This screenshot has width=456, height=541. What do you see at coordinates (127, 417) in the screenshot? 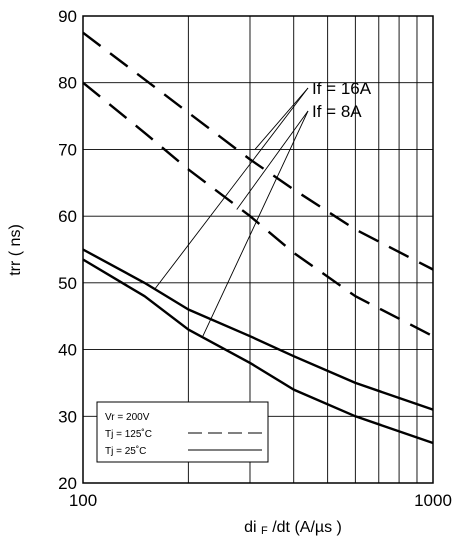
I see `legend-condition-vr: Vr = 200V` at bounding box center [127, 417].